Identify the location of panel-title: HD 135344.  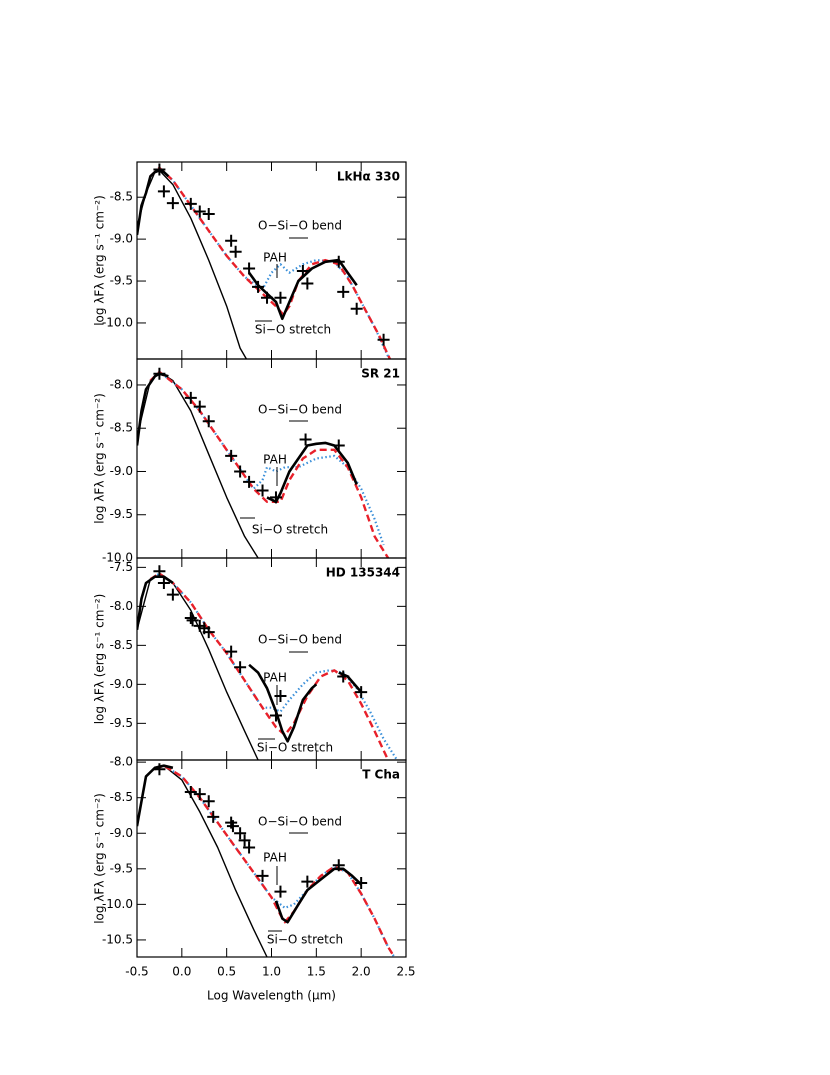
(363, 573).